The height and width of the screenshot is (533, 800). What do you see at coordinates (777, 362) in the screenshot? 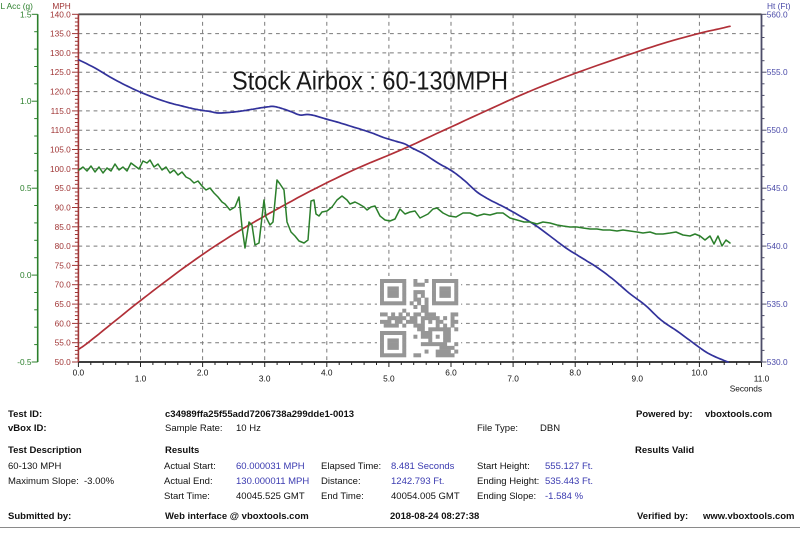
I see `svg-text: 530.0` at bounding box center [777, 362].